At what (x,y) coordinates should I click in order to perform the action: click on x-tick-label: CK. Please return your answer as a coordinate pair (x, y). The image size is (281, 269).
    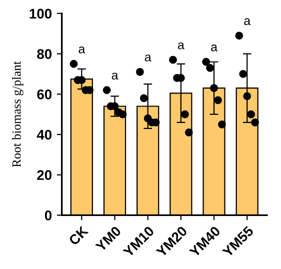
    Looking at the image, I should click on (78, 235).